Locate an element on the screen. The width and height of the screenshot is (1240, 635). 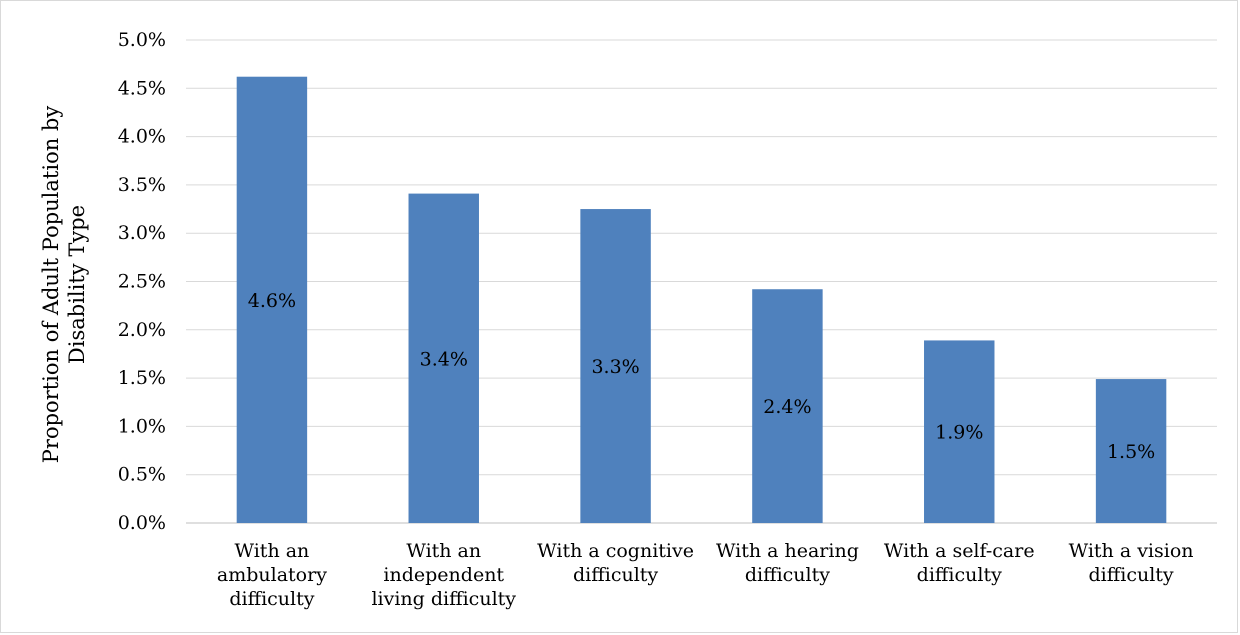
y-tick-label: 1.0% is located at coordinates (142, 426).